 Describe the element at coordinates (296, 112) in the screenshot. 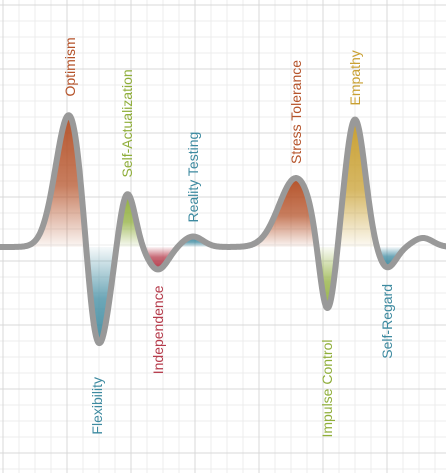

I see `peak-label-stress-tolerance: Stress Tolerance` at that location.